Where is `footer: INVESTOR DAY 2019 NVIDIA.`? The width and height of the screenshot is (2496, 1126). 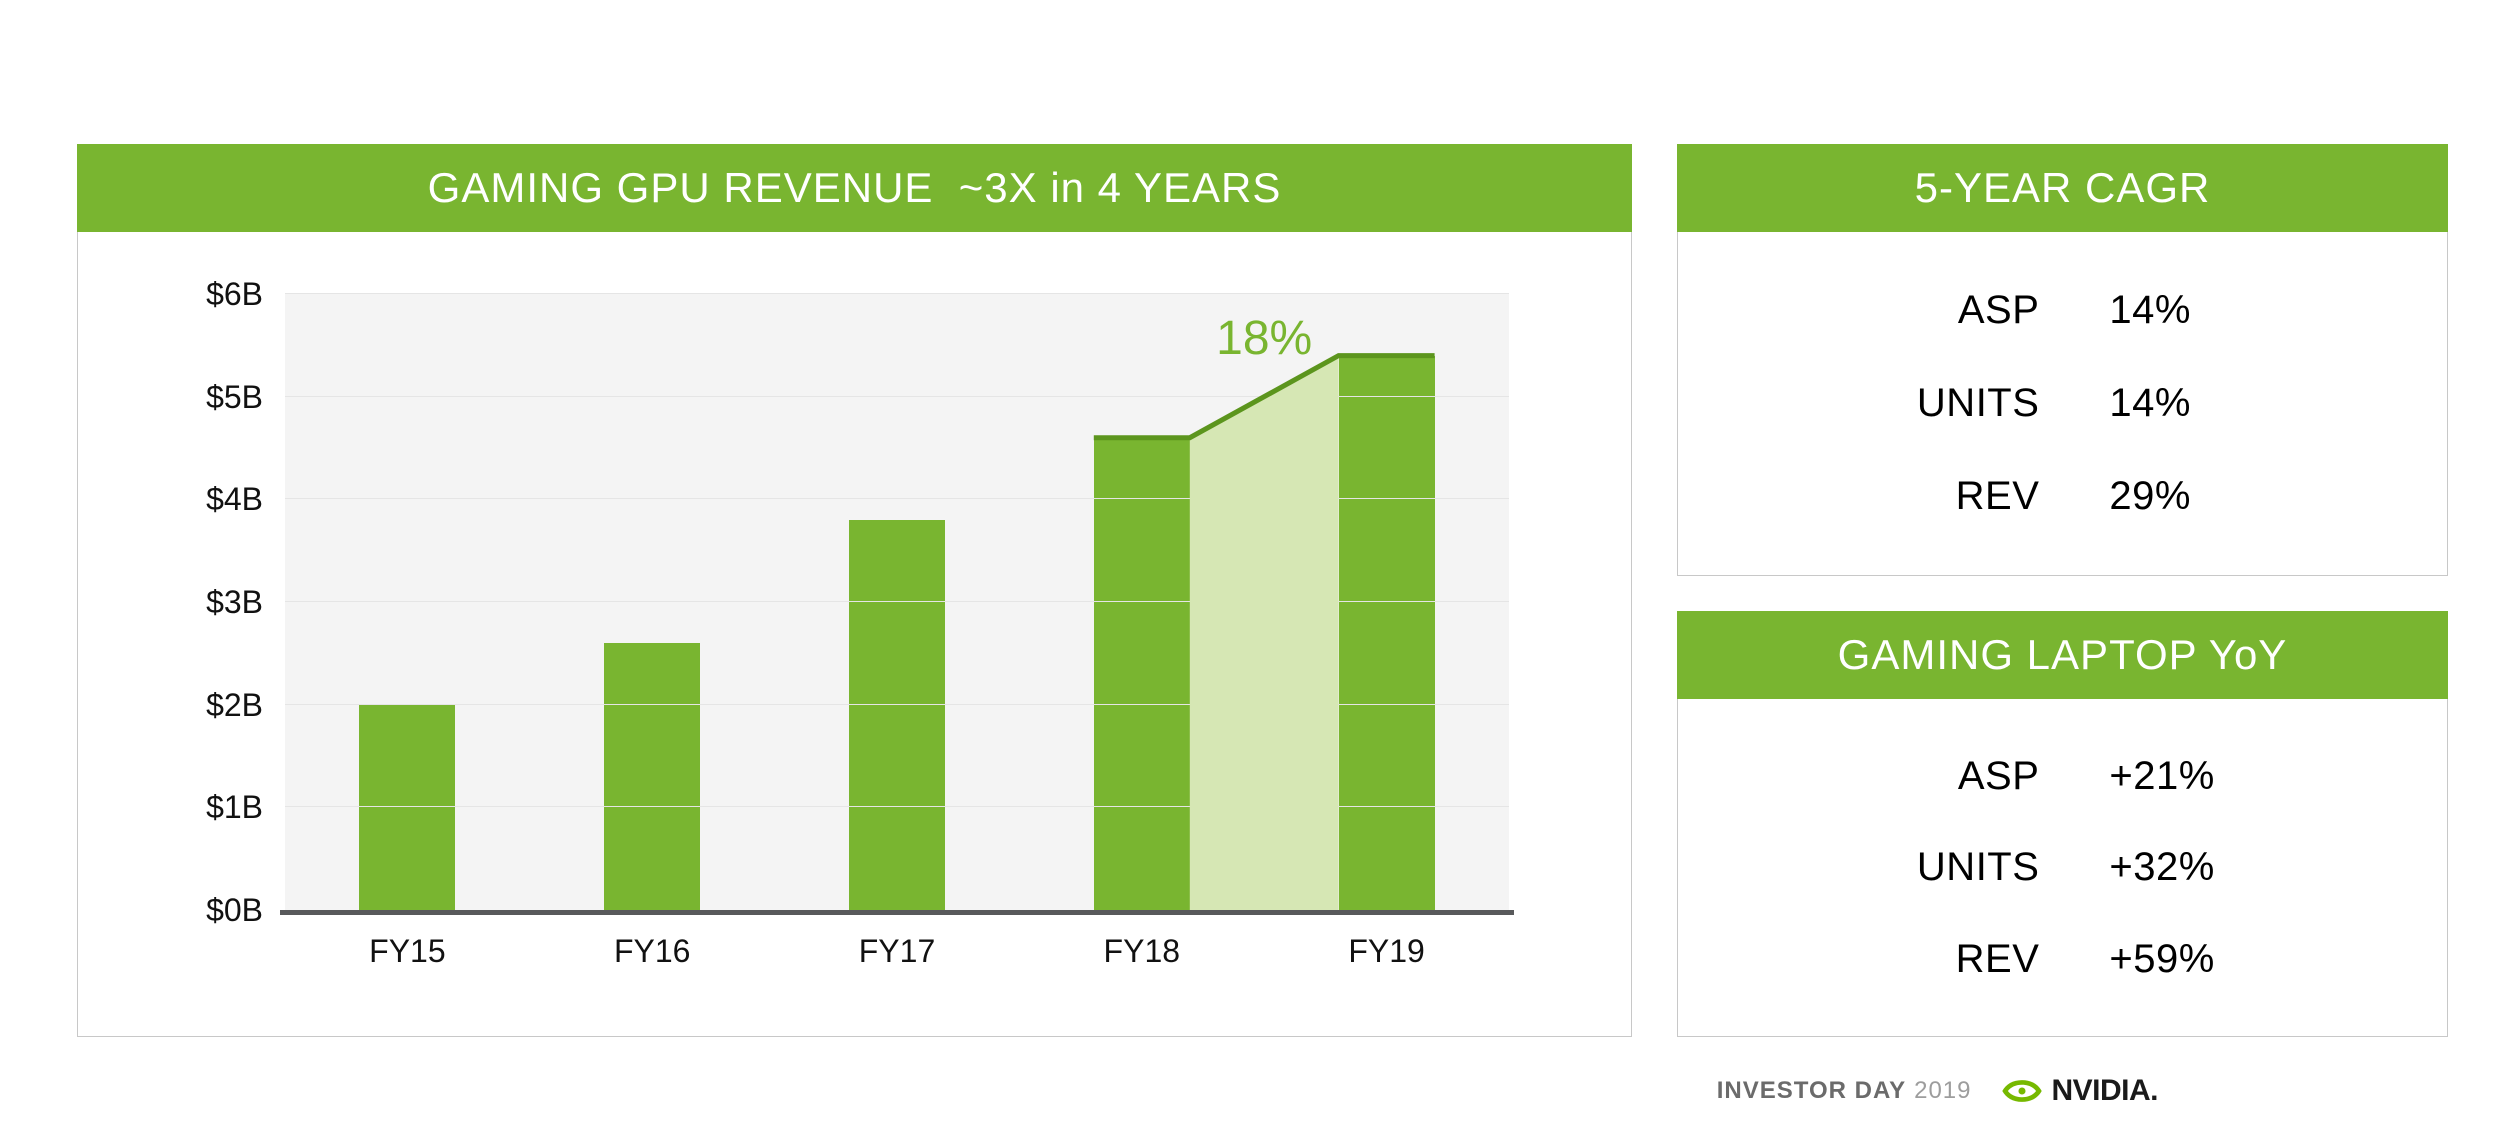
footer: INVESTOR DAY 2019 NVIDIA. is located at coordinates (1937, 1091).